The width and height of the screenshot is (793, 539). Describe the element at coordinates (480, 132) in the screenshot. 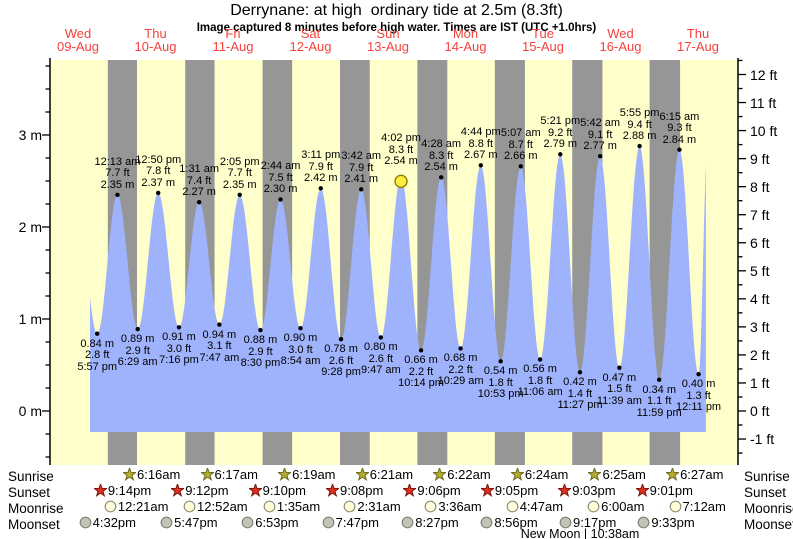

I see `annotation-line: 4:44 pm` at that location.